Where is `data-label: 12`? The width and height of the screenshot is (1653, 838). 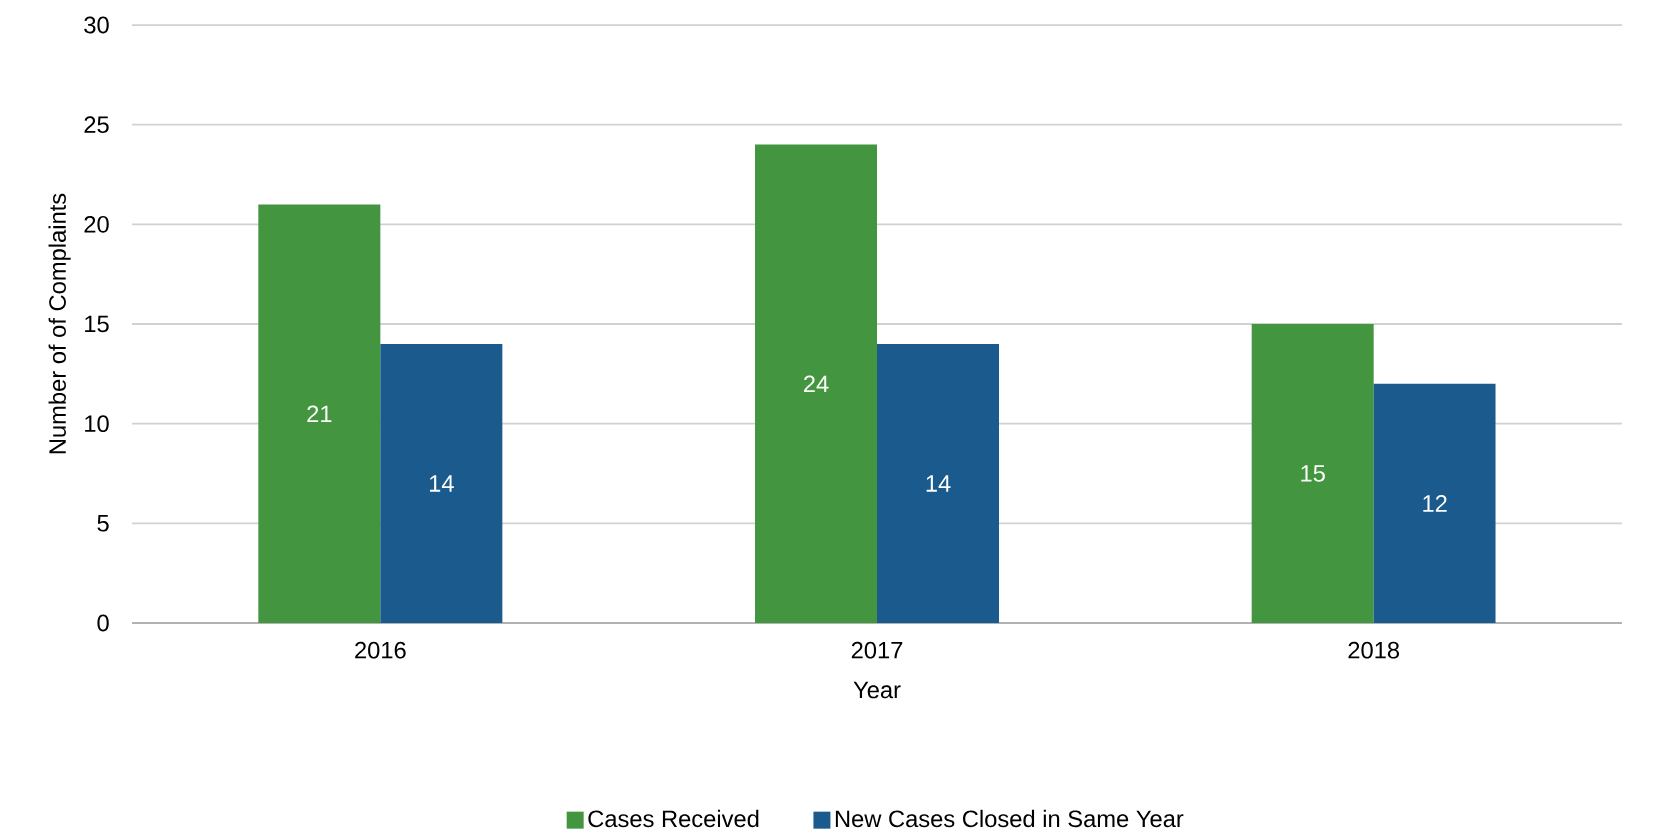
data-label: 12 is located at coordinates (1435, 503).